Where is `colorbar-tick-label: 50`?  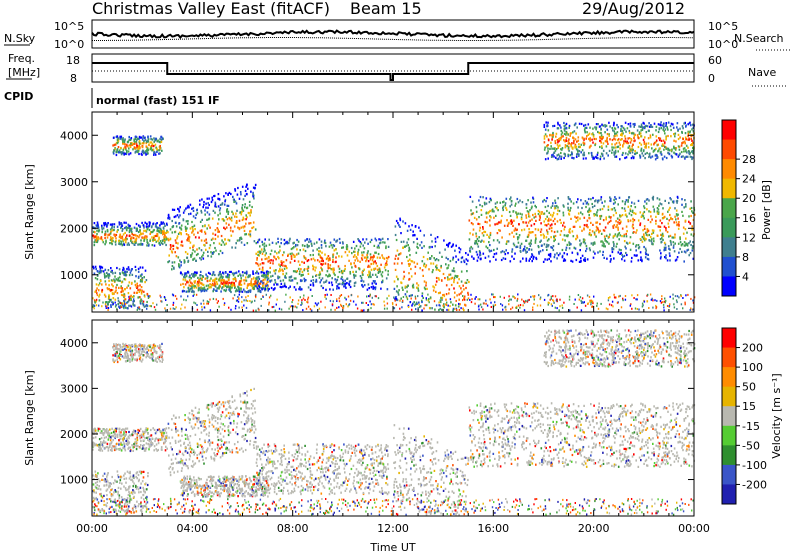 colorbar-tick-label: 50 is located at coordinates (749, 387).